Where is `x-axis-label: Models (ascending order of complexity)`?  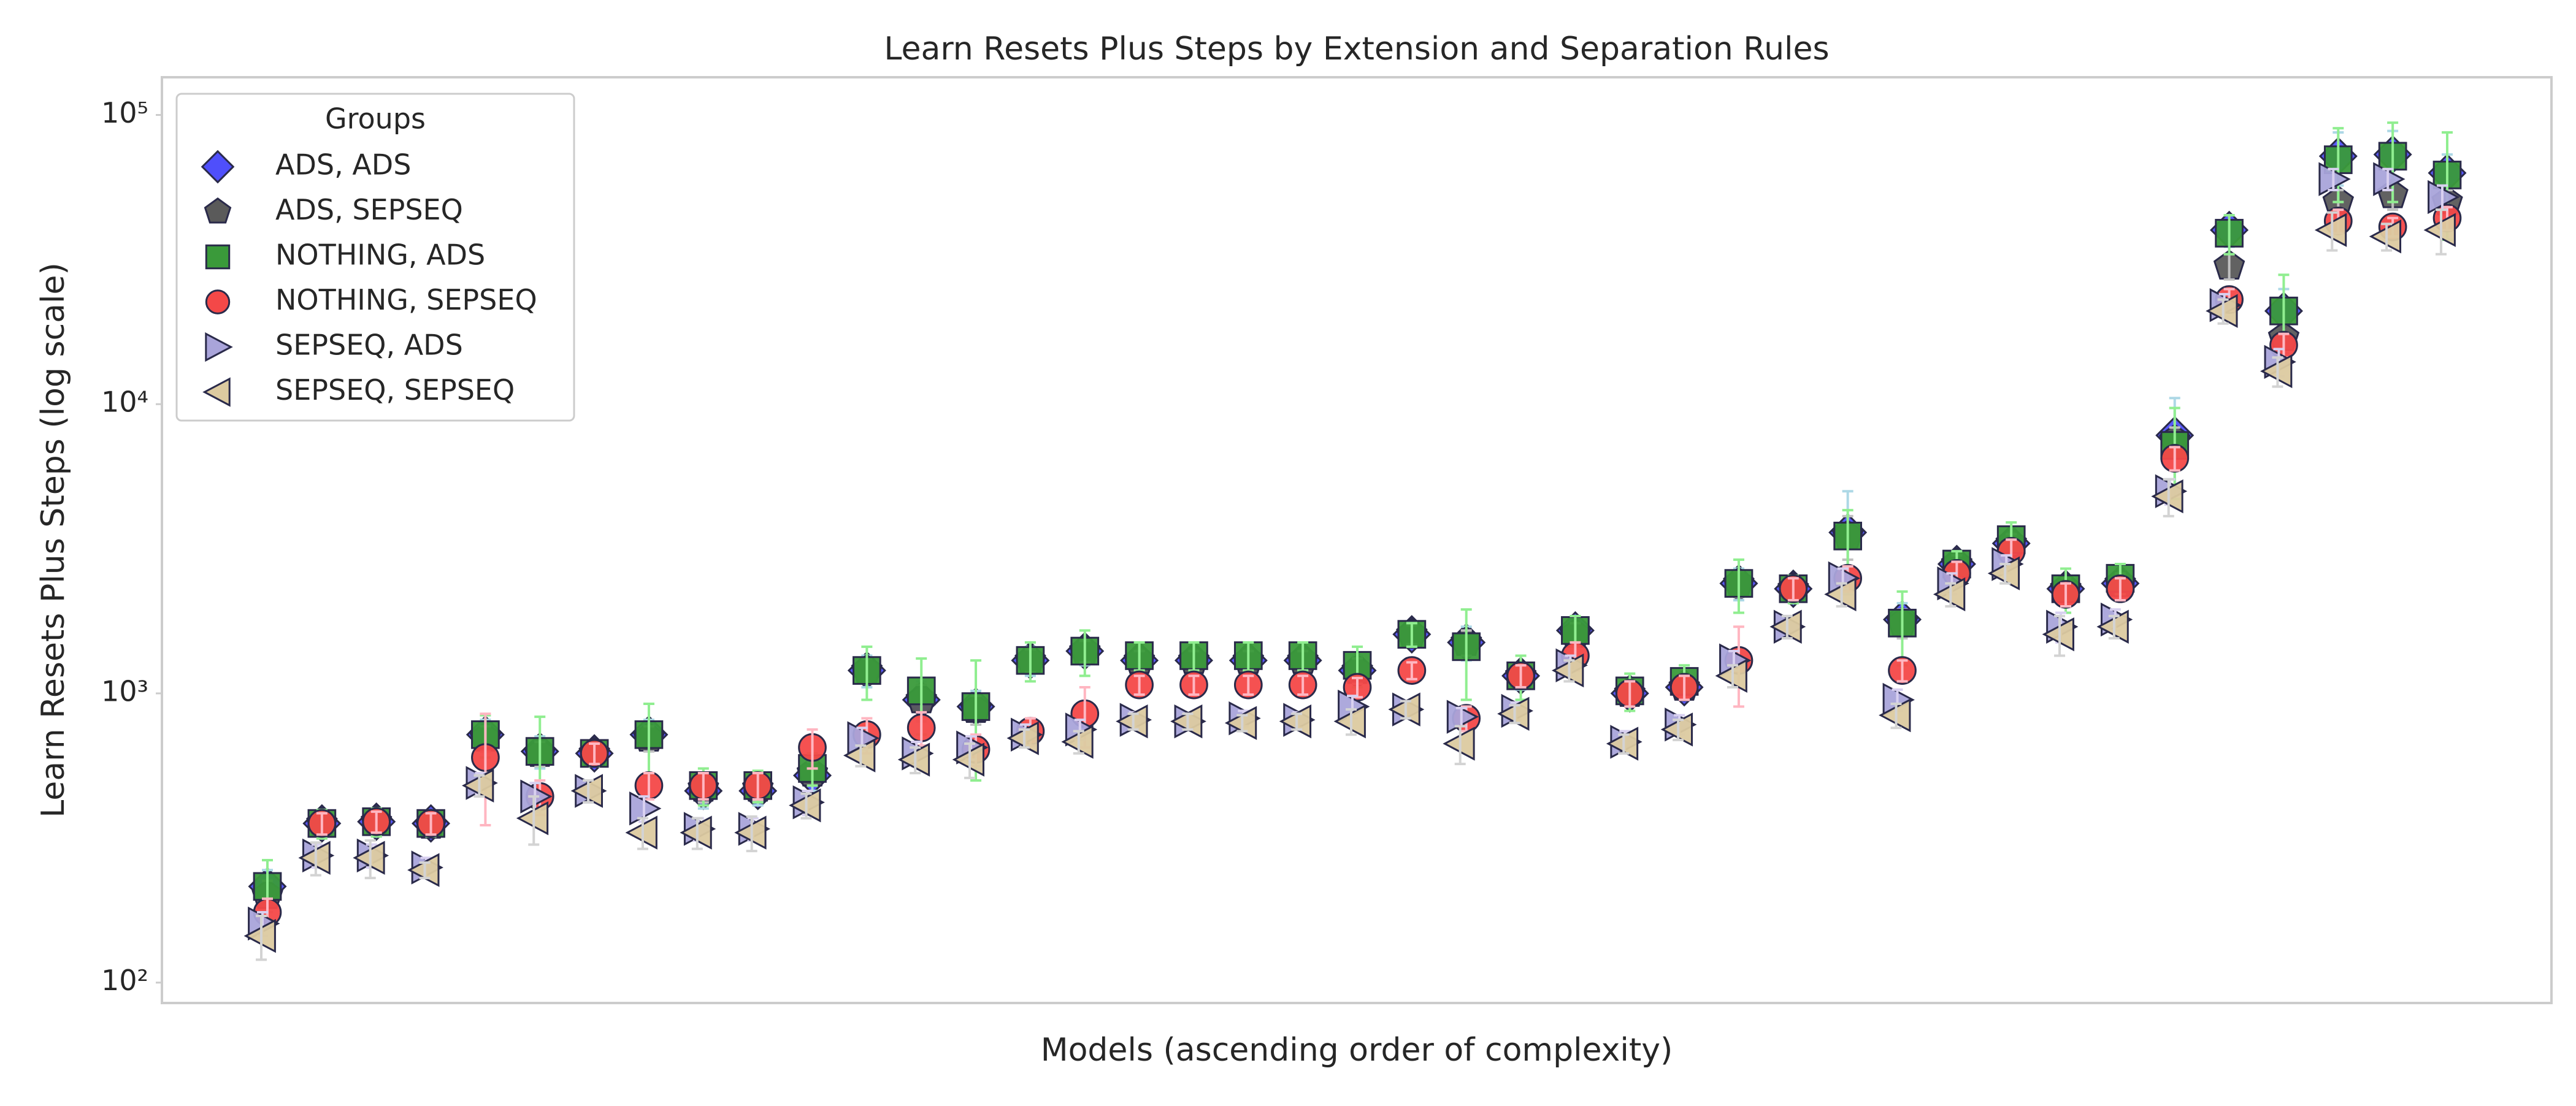
x-axis-label: Models (ascending order of complexity) is located at coordinates (1357, 1050).